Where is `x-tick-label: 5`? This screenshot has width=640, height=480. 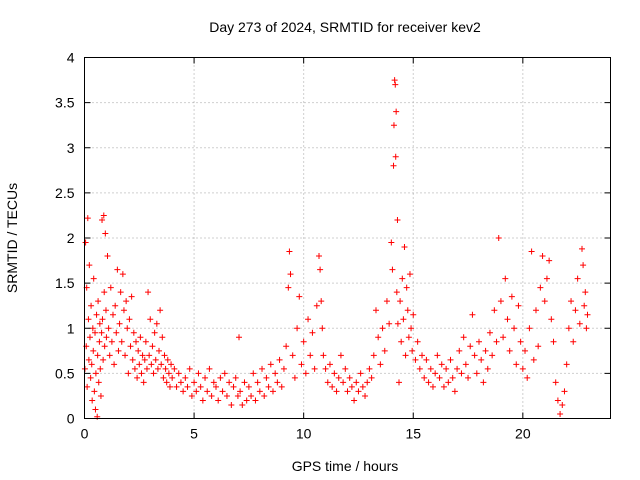 x-tick-label: 5 is located at coordinates (194, 434).